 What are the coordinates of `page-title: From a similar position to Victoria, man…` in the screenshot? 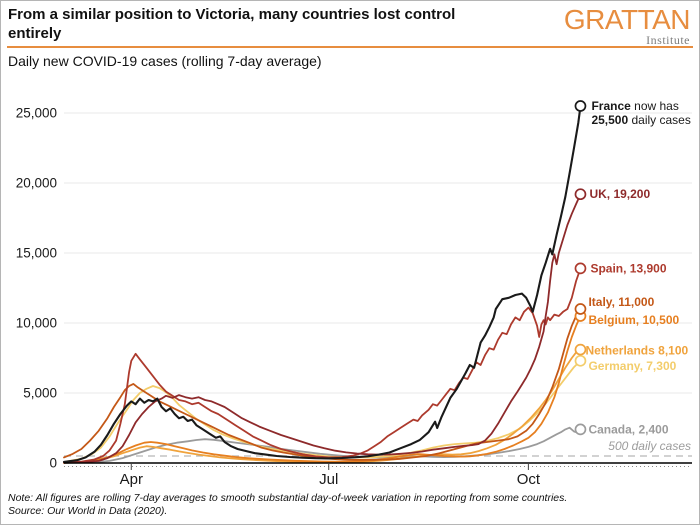 It's located at (291, 24).